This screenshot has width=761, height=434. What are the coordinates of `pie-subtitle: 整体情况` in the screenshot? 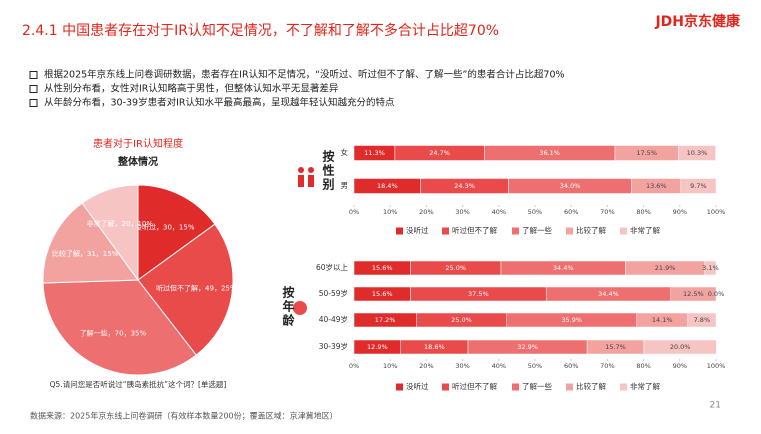 It's located at (137, 161).